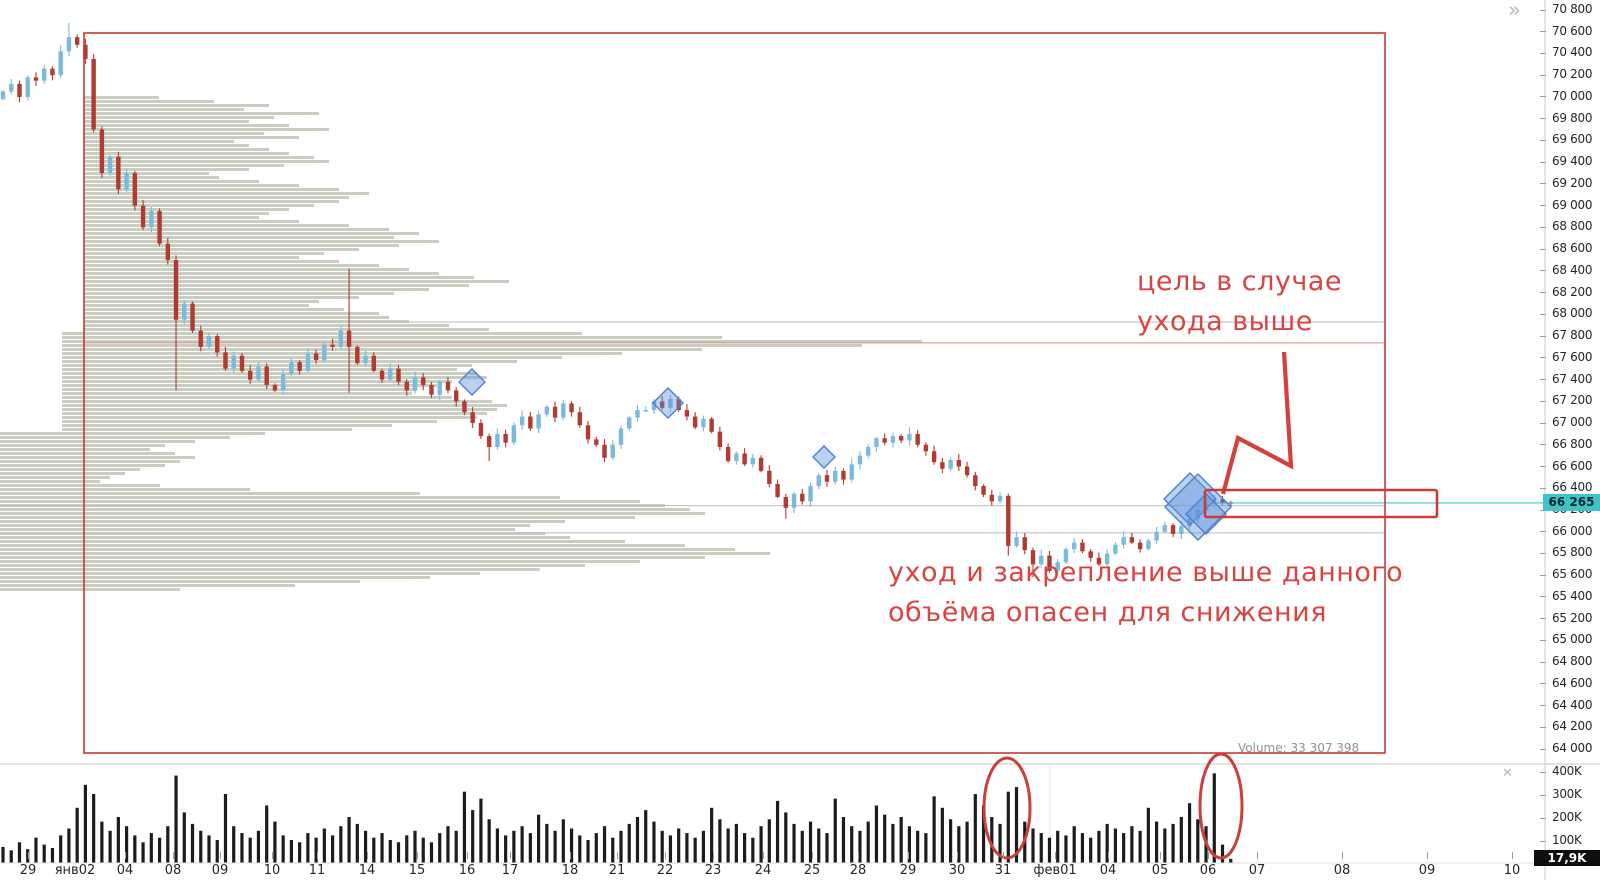 Image resolution: width=1600 pixels, height=880 pixels. I want to click on diamond-marker, so click(824, 457).